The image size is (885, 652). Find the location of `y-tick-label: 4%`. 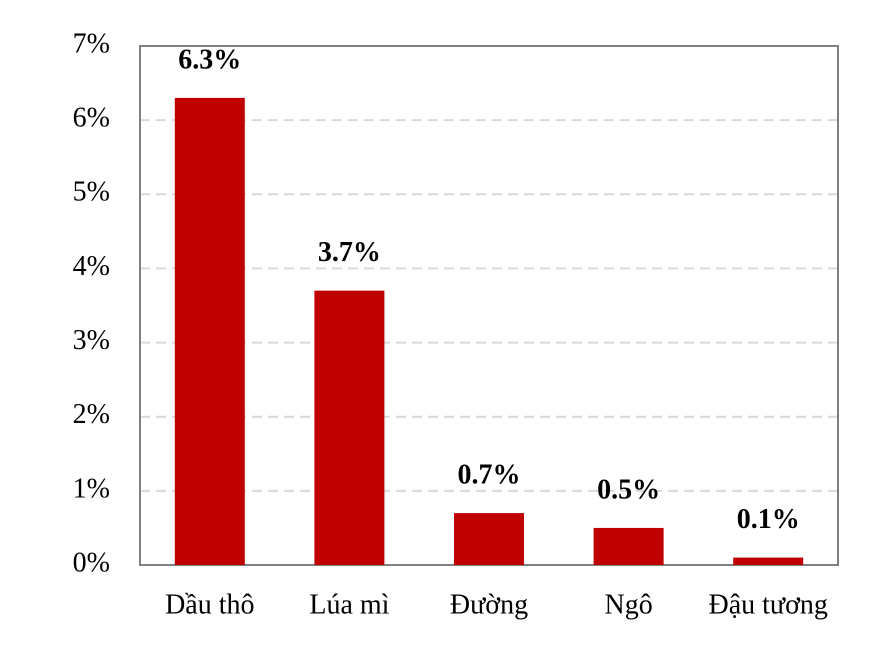

y-tick-label: 4% is located at coordinates (91, 266).